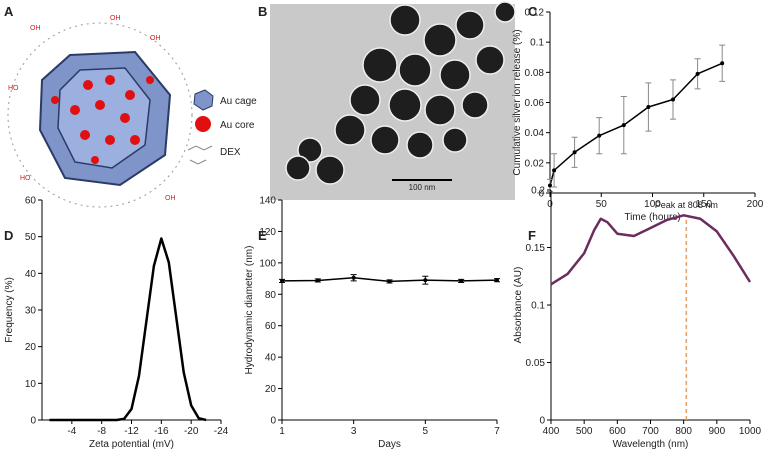 The width and height of the screenshot is (768, 461). Describe the element at coordinates (518, 305) in the screenshot. I see `y-axis-label: Absorbance (AU)` at that location.